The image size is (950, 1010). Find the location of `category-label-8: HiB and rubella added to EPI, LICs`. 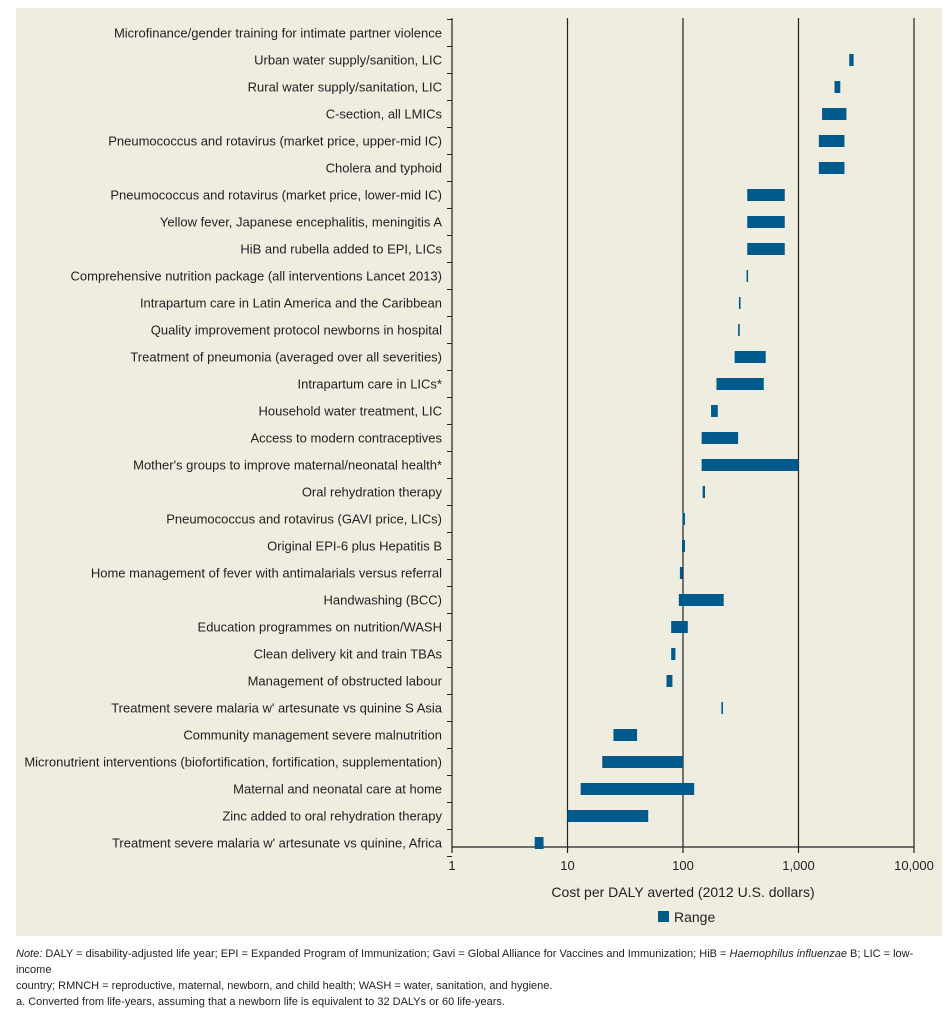

category-label-8: HiB and rubella added to EPI, LICs is located at coordinates (341, 249).